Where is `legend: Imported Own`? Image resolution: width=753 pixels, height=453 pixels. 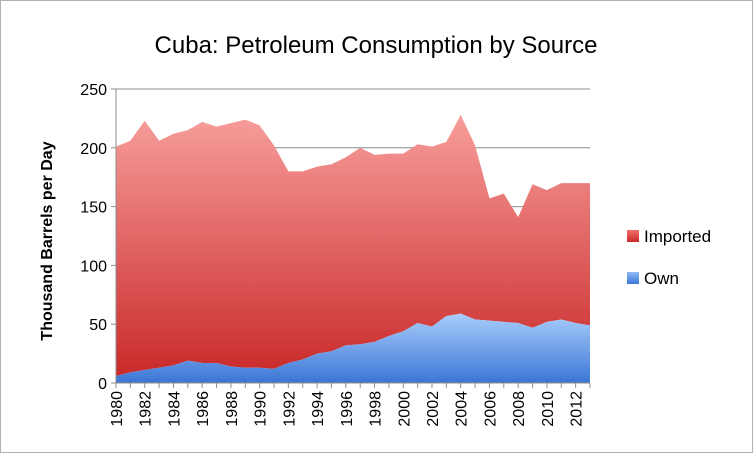
legend: Imported Own is located at coordinates (669, 257).